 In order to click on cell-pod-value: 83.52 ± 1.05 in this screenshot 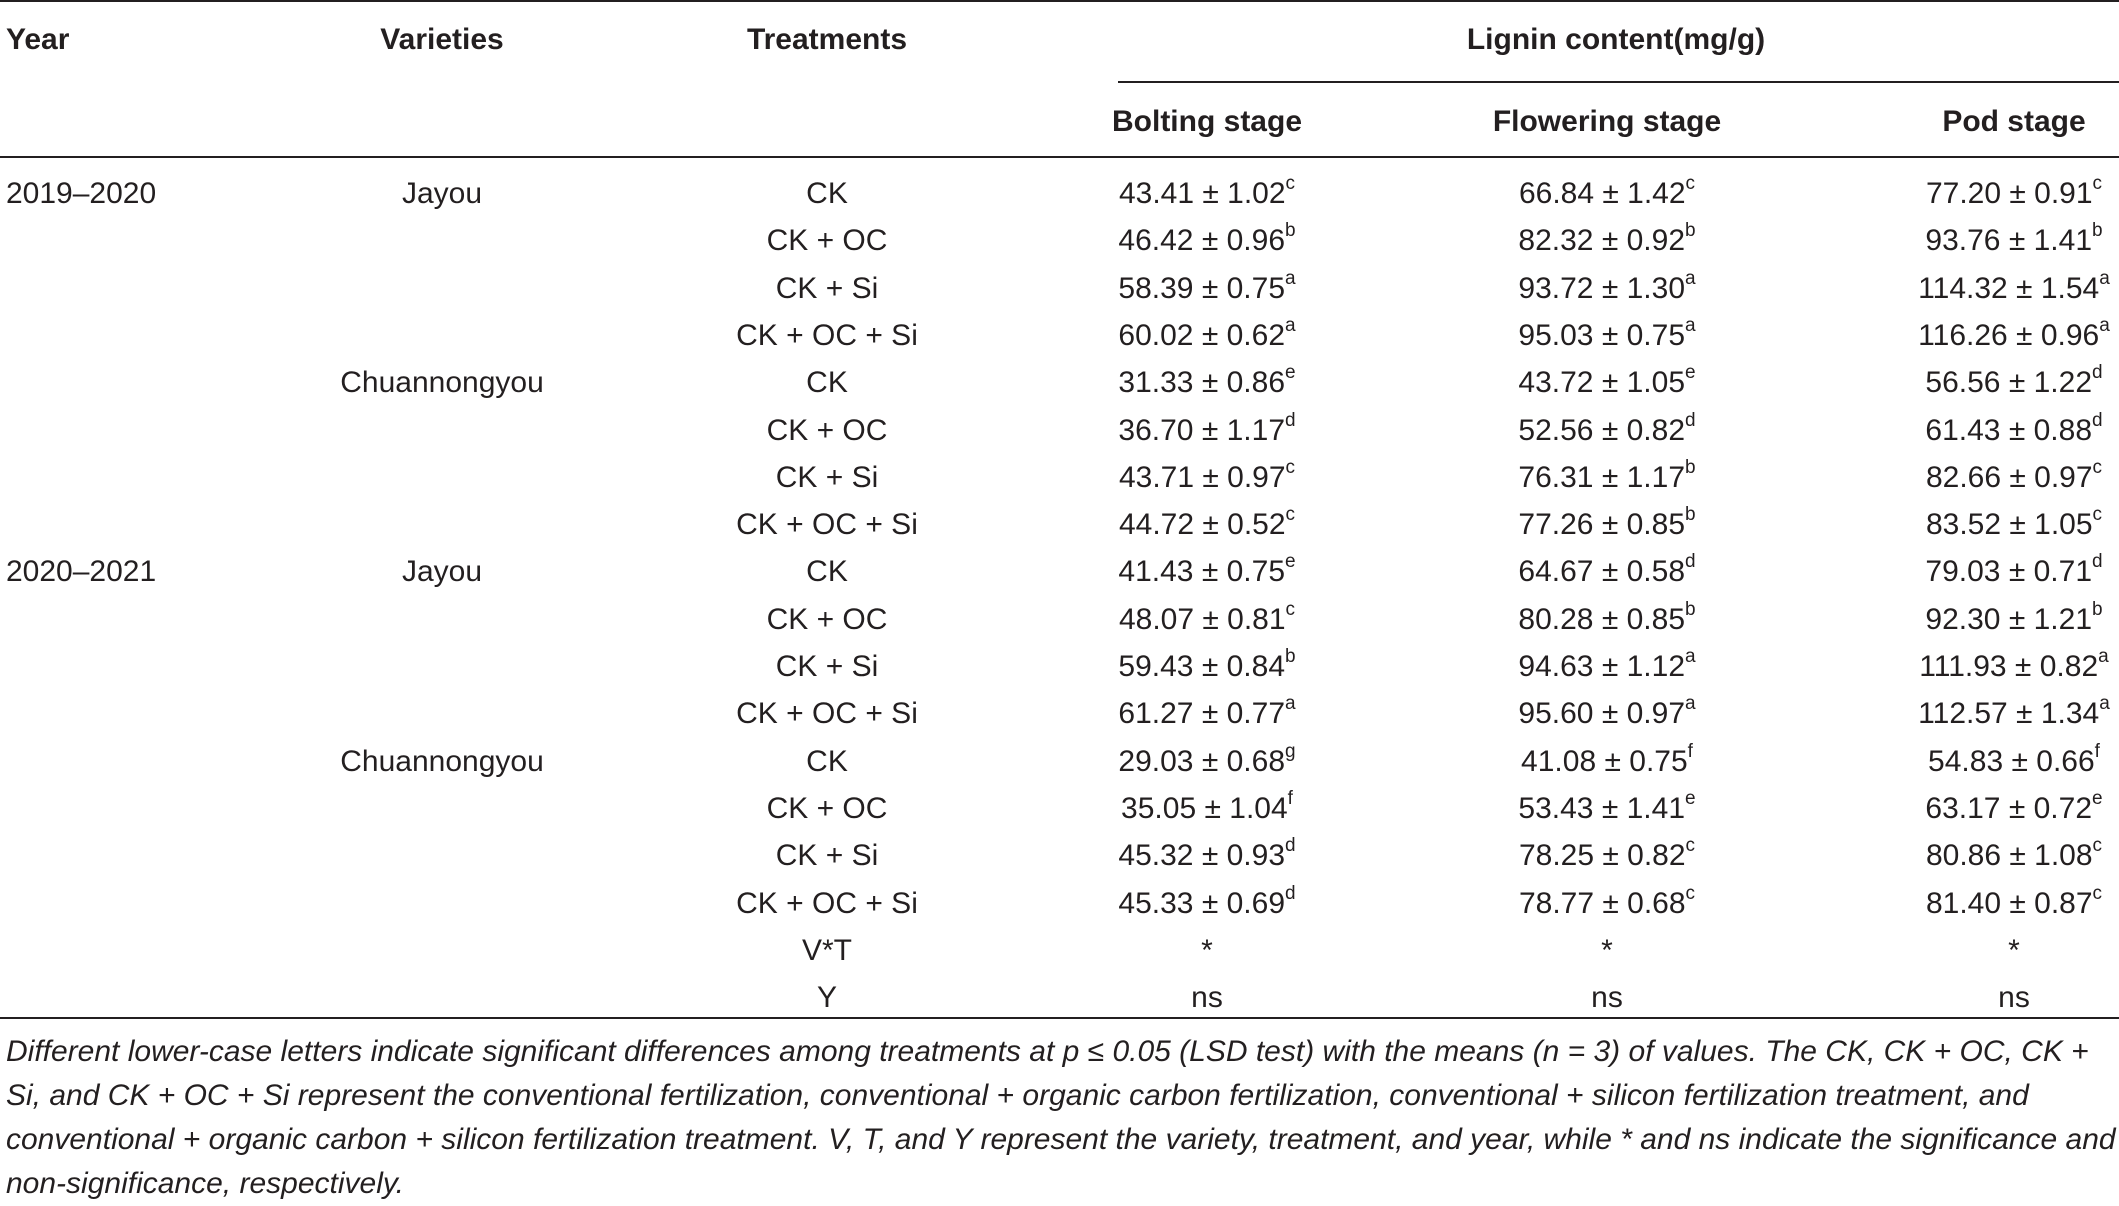, I will do `click(2009, 525)`.